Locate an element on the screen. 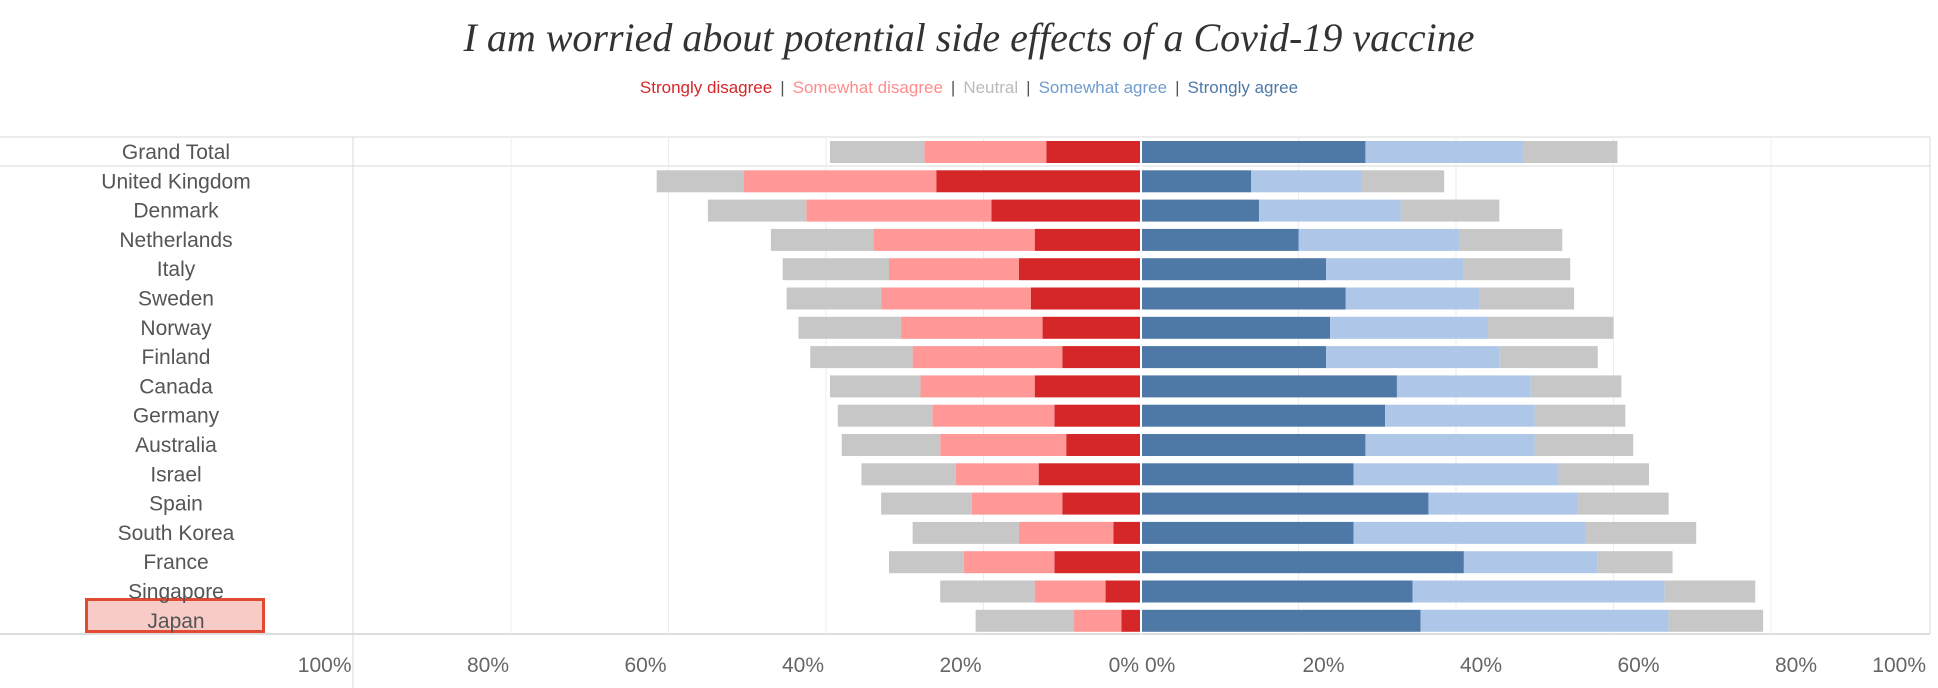  selected-row-highlight is located at coordinates (175, 615).